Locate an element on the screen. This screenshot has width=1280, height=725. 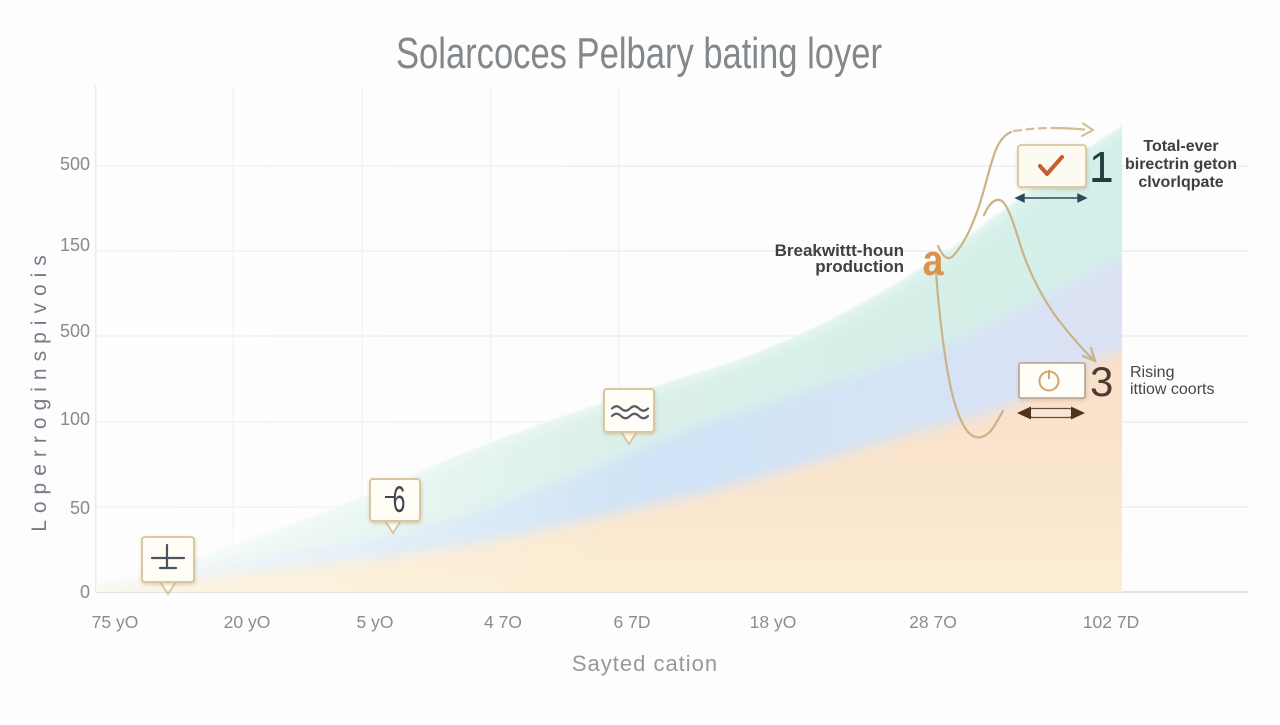
svg-text: a is located at coordinates (933, 260).